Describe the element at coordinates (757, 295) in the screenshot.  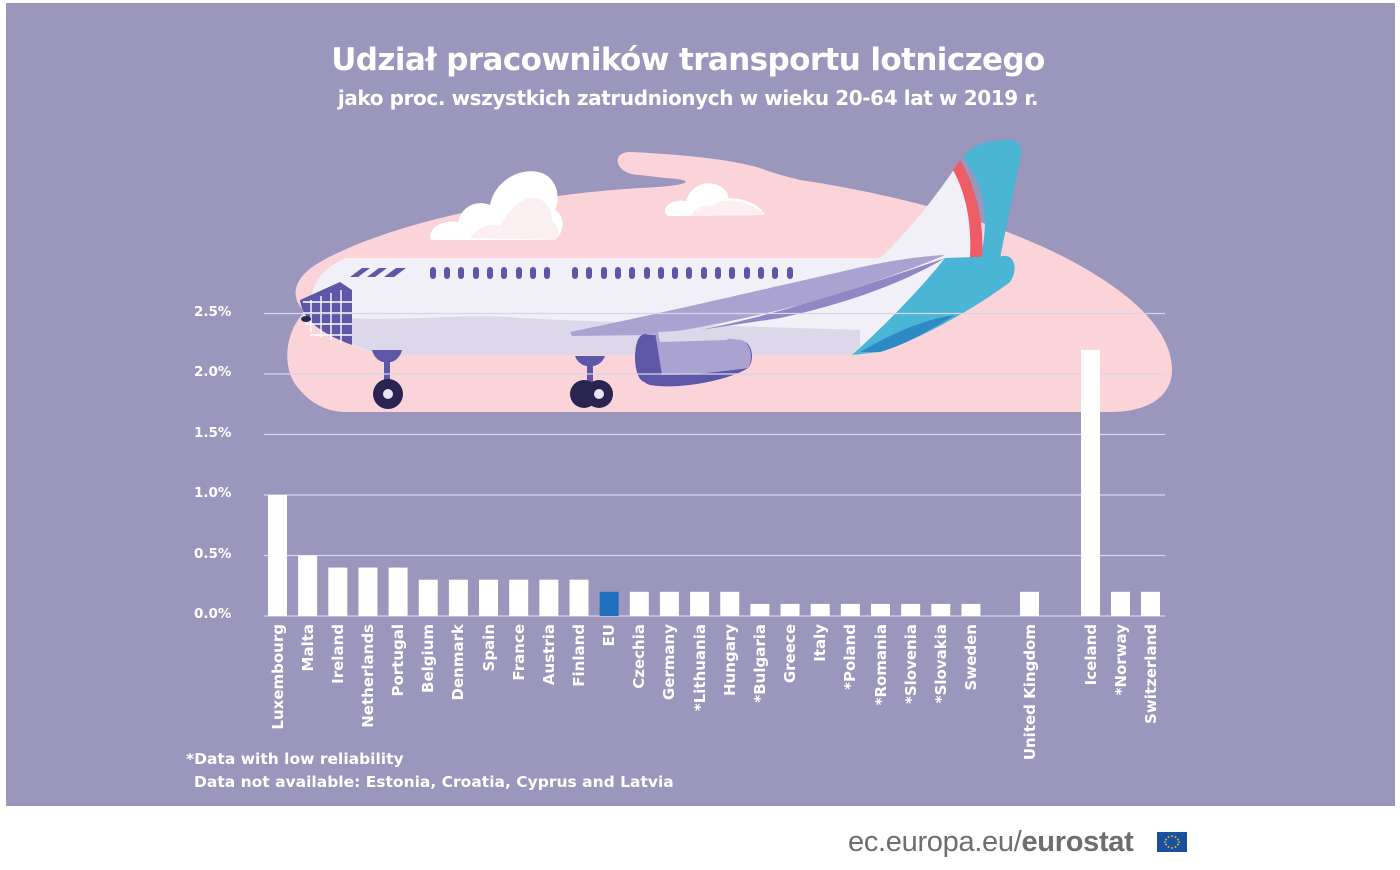
I see `airplane-wing` at that location.